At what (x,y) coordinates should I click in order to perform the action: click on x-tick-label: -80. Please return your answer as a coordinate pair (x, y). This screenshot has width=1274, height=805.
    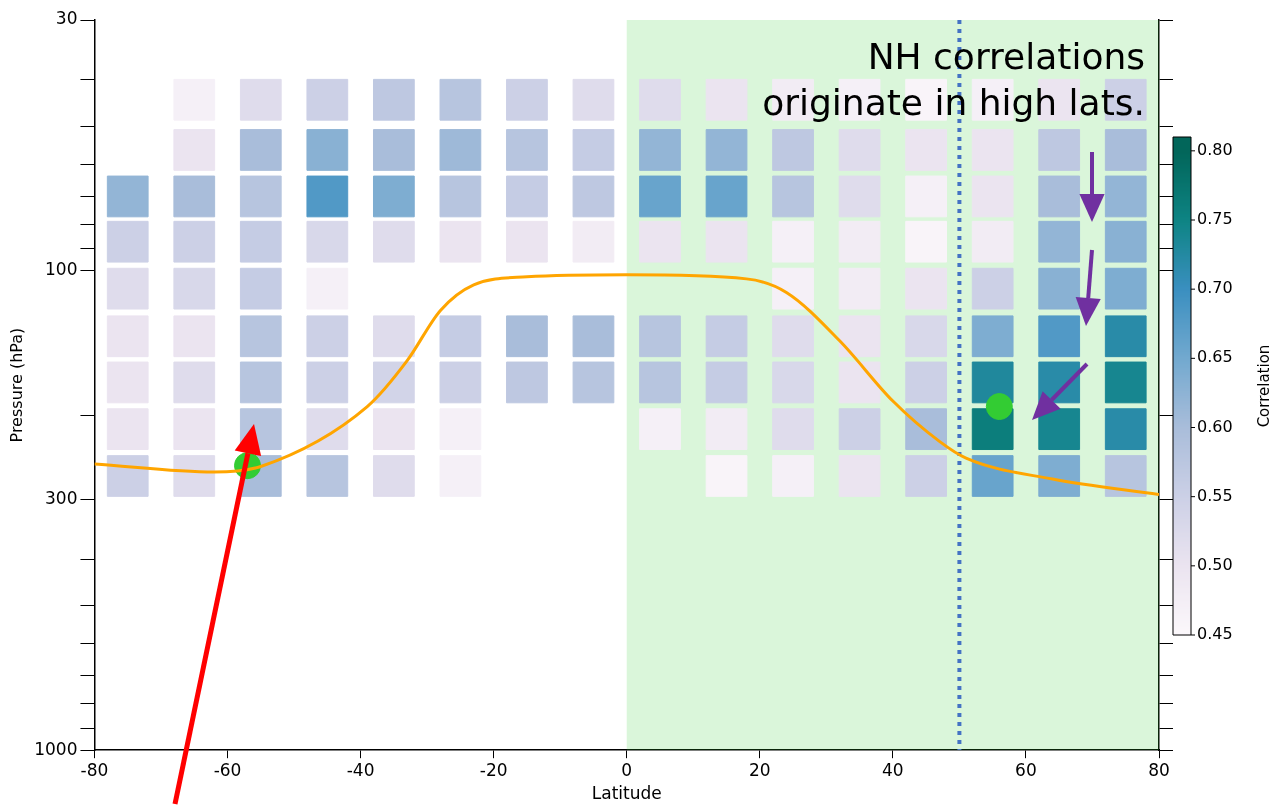
    Looking at the image, I should click on (94, 769).